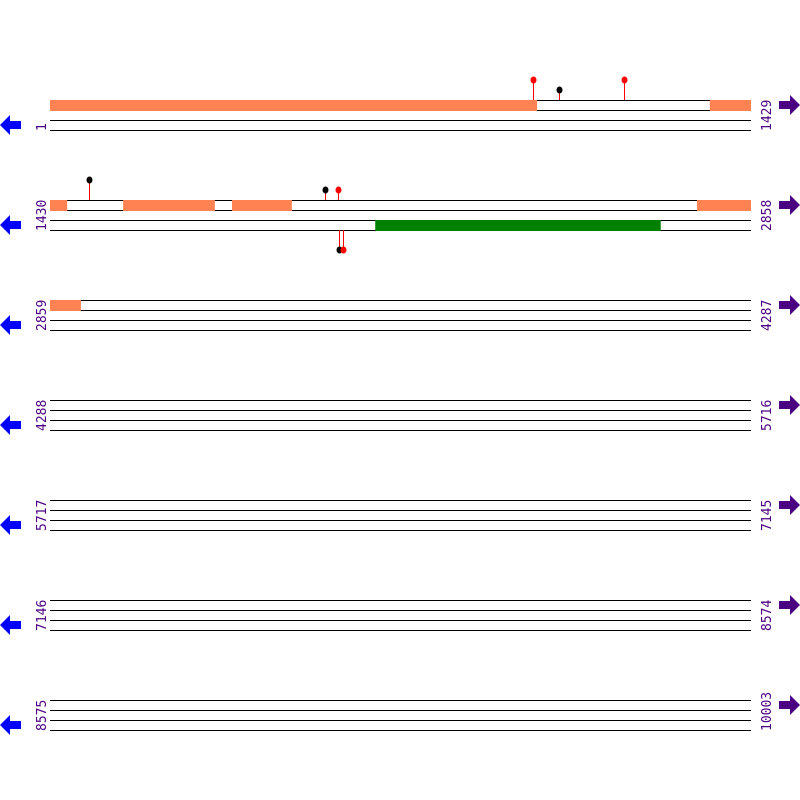 Image resolution: width=800 pixels, height=800 pixels. Describe the element at coordinates (42, 715) in the screenshot. I see `row-start-label: 8575` at that location.